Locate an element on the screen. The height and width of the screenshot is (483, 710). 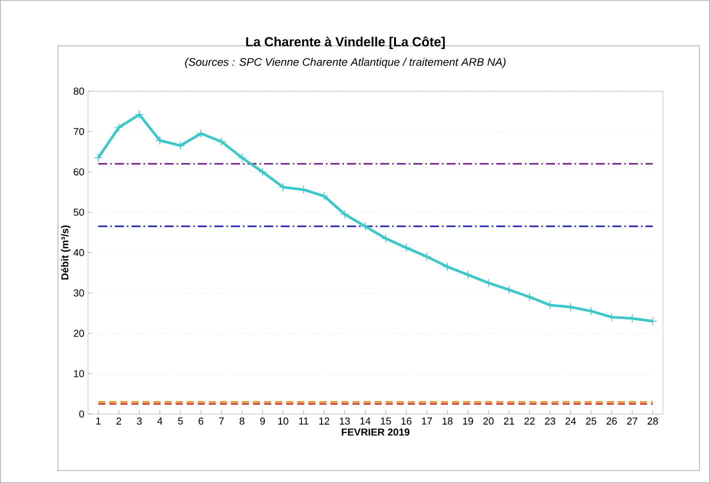
x-tick-label: 22 is located at coordinates (529, 421).